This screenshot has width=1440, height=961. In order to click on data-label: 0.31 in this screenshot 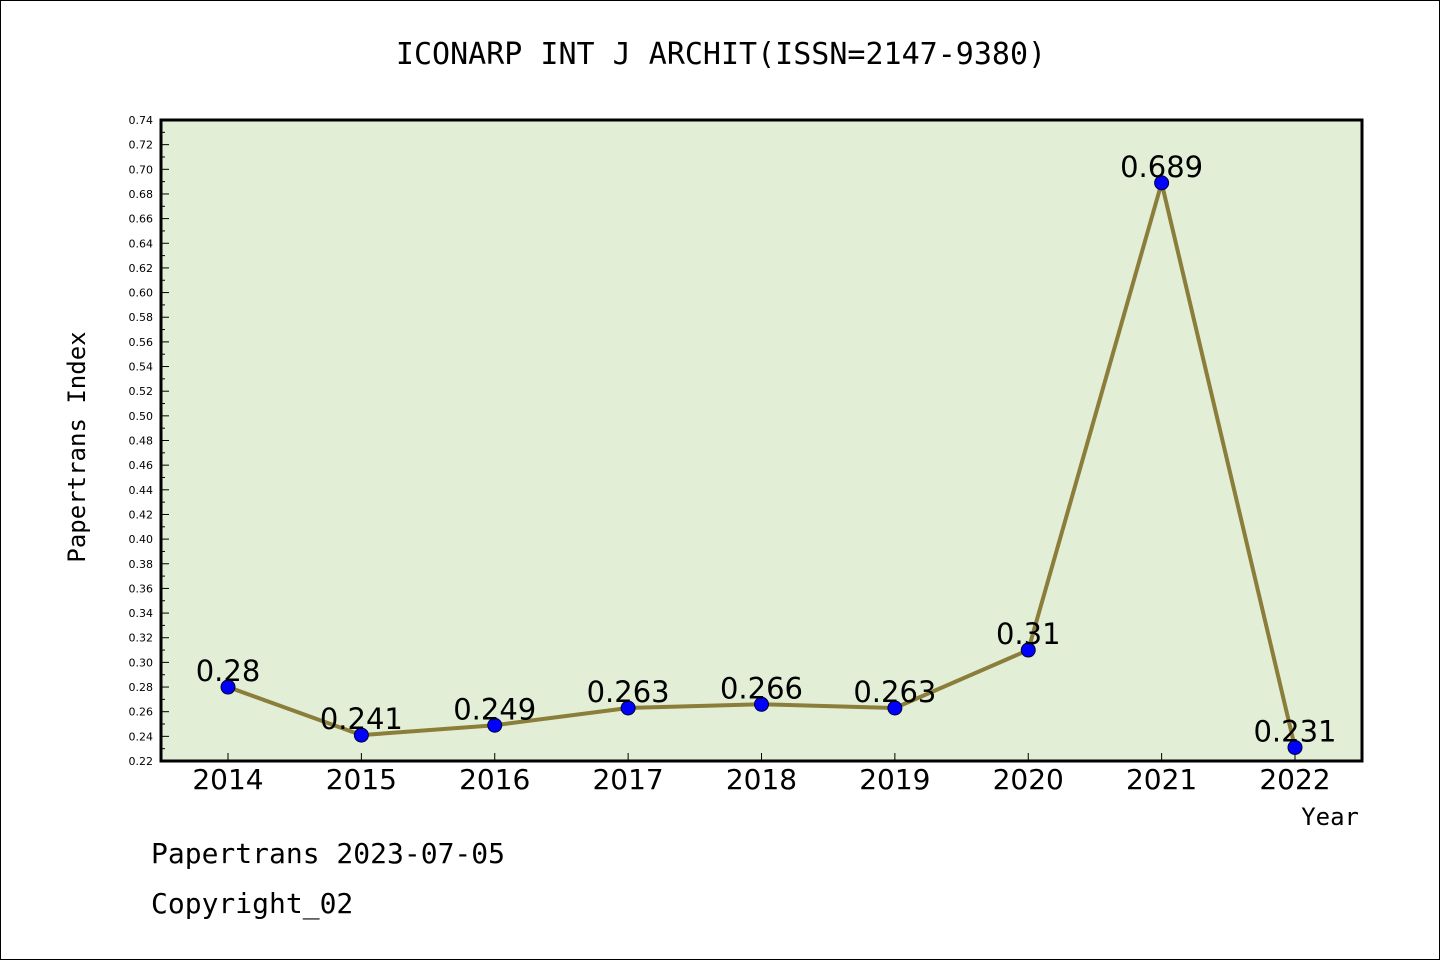, I will do `click(1028, 634)`.